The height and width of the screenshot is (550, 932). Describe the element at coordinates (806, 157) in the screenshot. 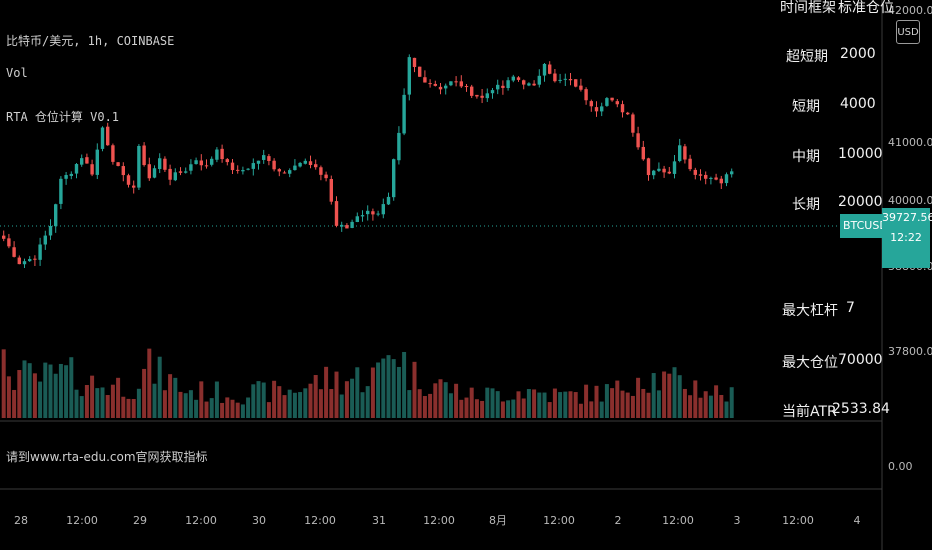

I see `table-row-label: 中期` at that location.